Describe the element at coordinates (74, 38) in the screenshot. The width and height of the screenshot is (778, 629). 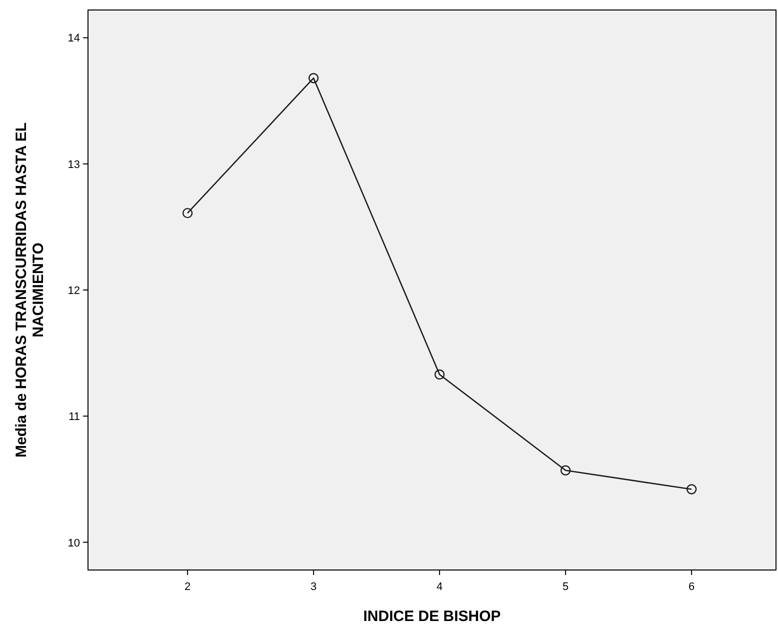
I see `y-tick-label: 14` at that location.